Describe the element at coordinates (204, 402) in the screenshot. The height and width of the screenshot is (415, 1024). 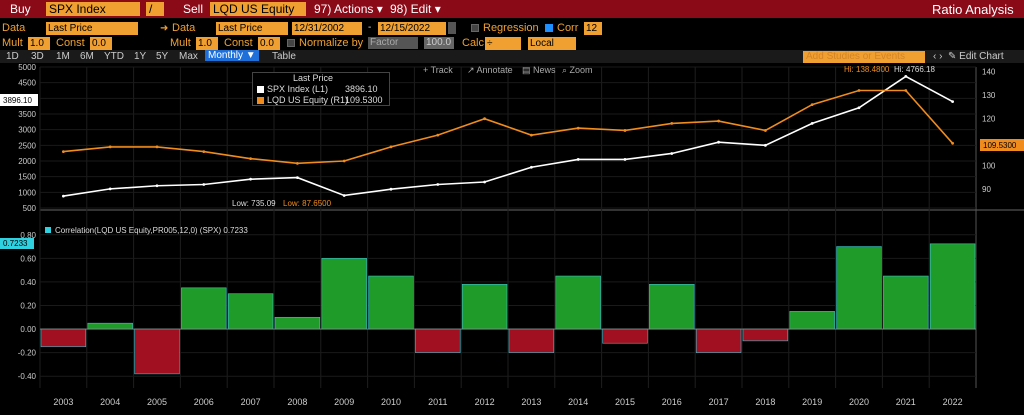
I see `x-tick-label: 2006` at that location.